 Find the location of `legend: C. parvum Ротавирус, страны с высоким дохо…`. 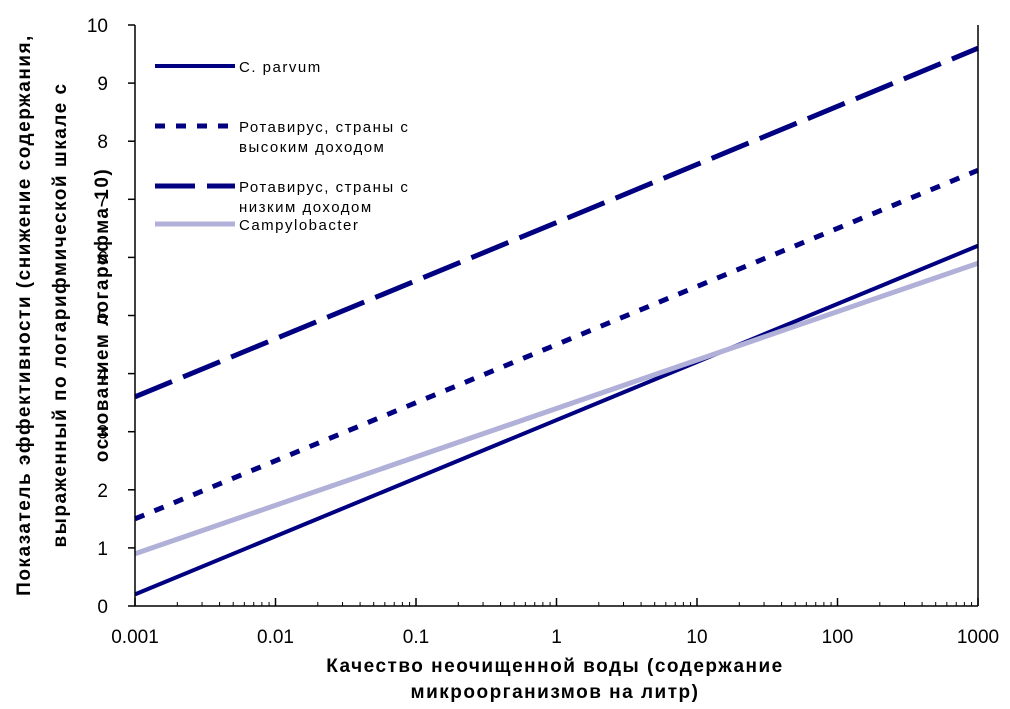

legend: C. parvum Ротавирус, страны с высоким дохо… is located at coordinates (282, 146).